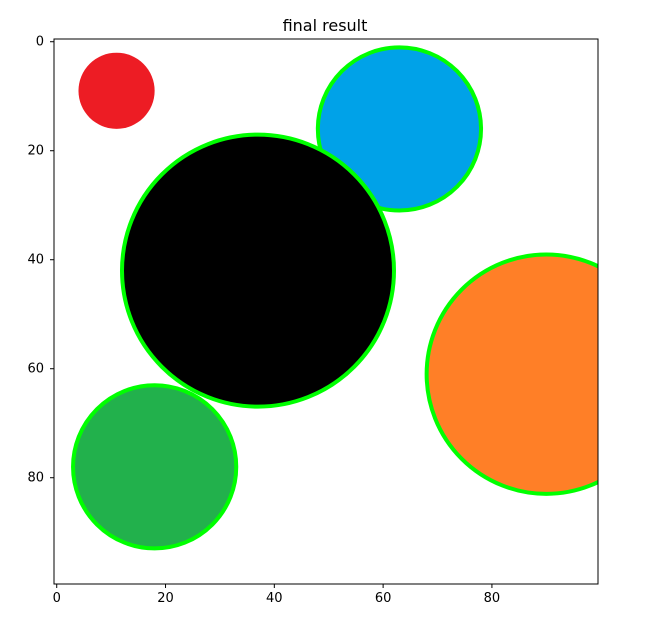 This screenshot has width=655, height=622. I want to click on y-tick-label: 0, so click(40, 42).